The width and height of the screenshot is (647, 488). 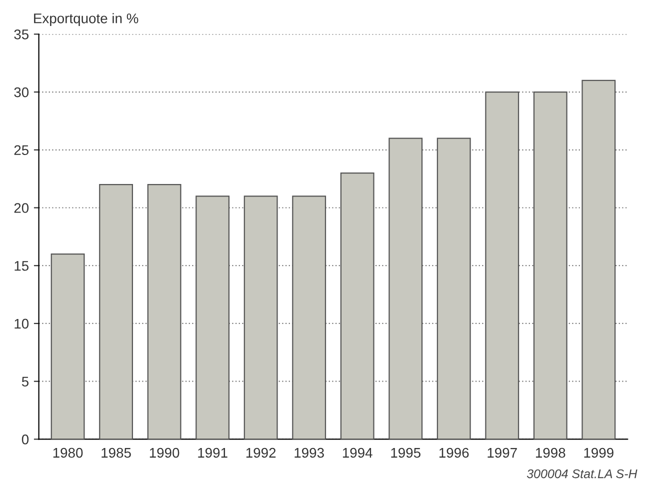 What do you see at coordinates (551, 453) in the screenshot?
I see `x-tick-label: 1998` at bounding box center [551, 453].